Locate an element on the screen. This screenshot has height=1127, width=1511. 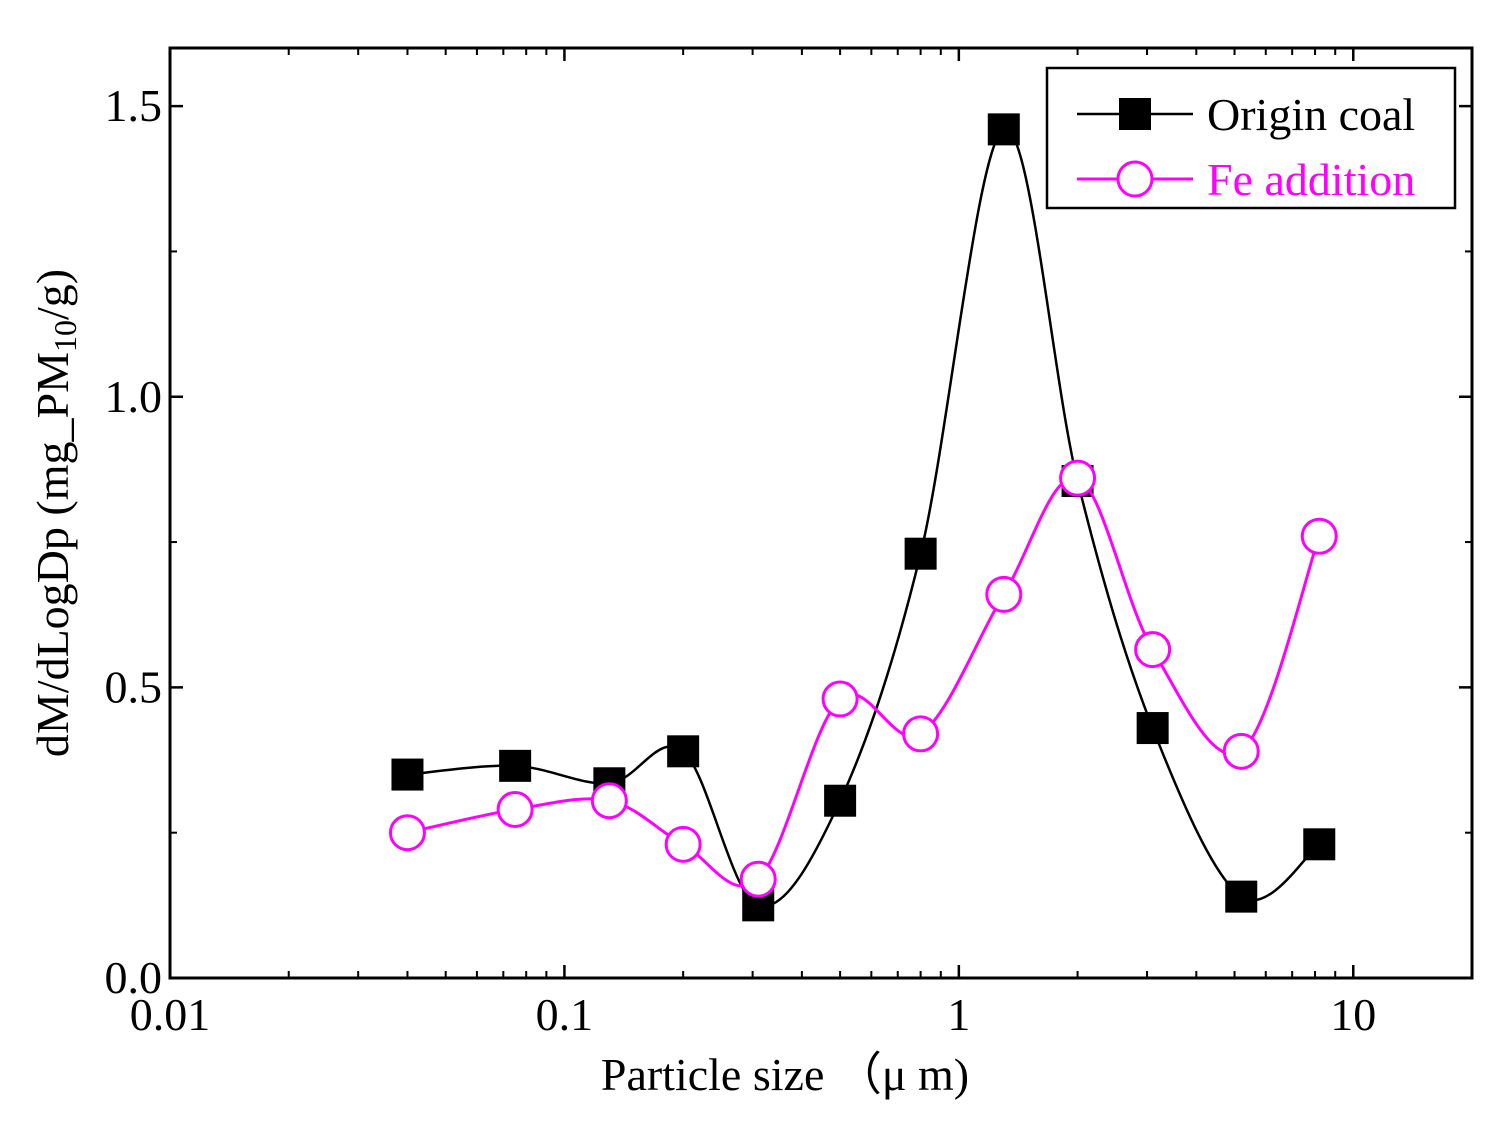
y-tick-label: 1.0 is located at coordinates (134, 396).